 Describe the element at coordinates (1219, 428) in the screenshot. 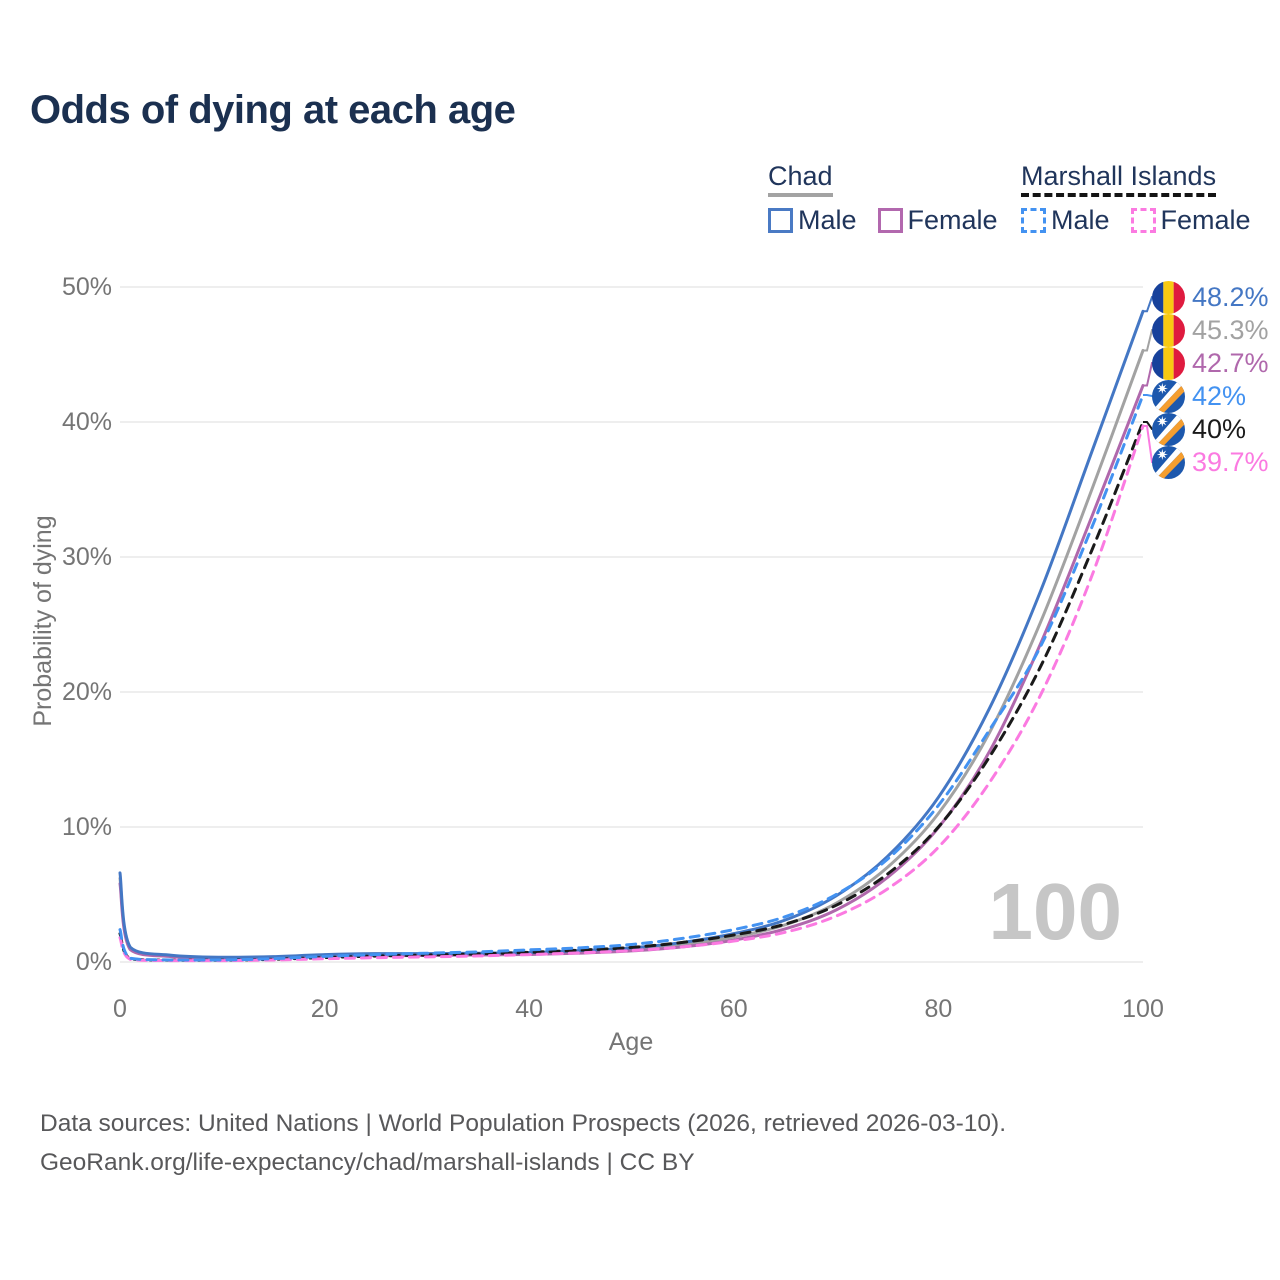

I see `end-label-value: 40%` at that location.